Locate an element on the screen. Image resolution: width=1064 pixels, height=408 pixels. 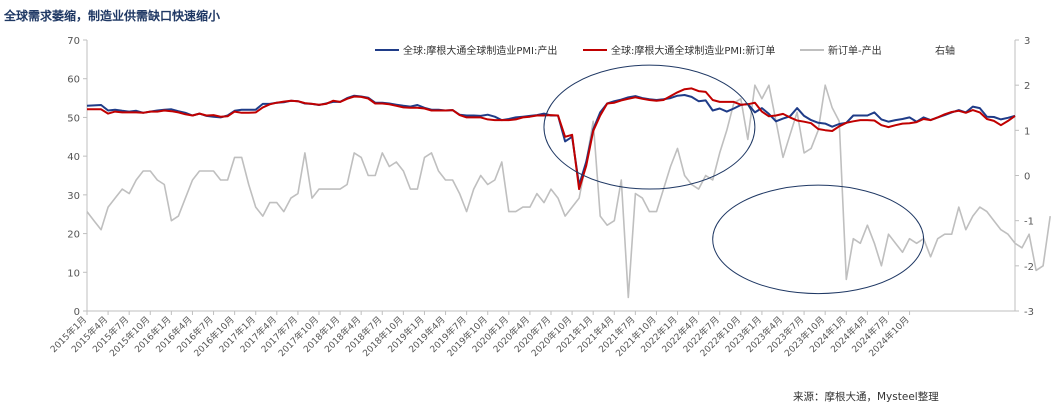
left-tick-label: 0 is located at coordinates (77, 312).